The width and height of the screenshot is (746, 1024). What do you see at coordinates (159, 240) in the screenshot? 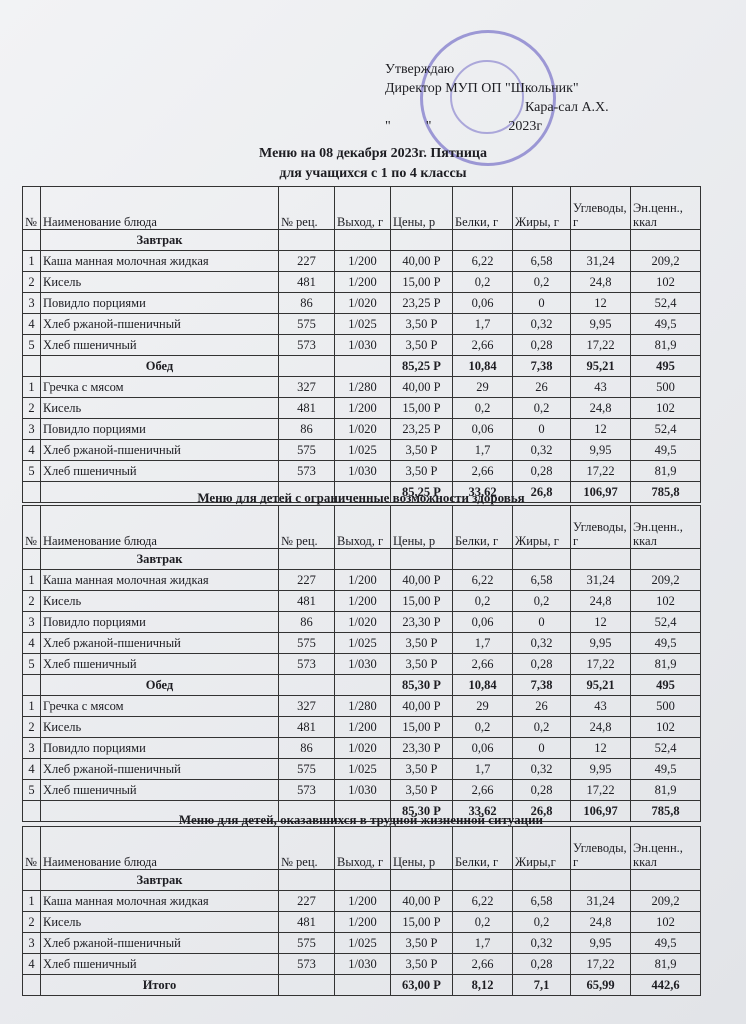
I see `cell: Завтрак` at bounding box center [159, 240].